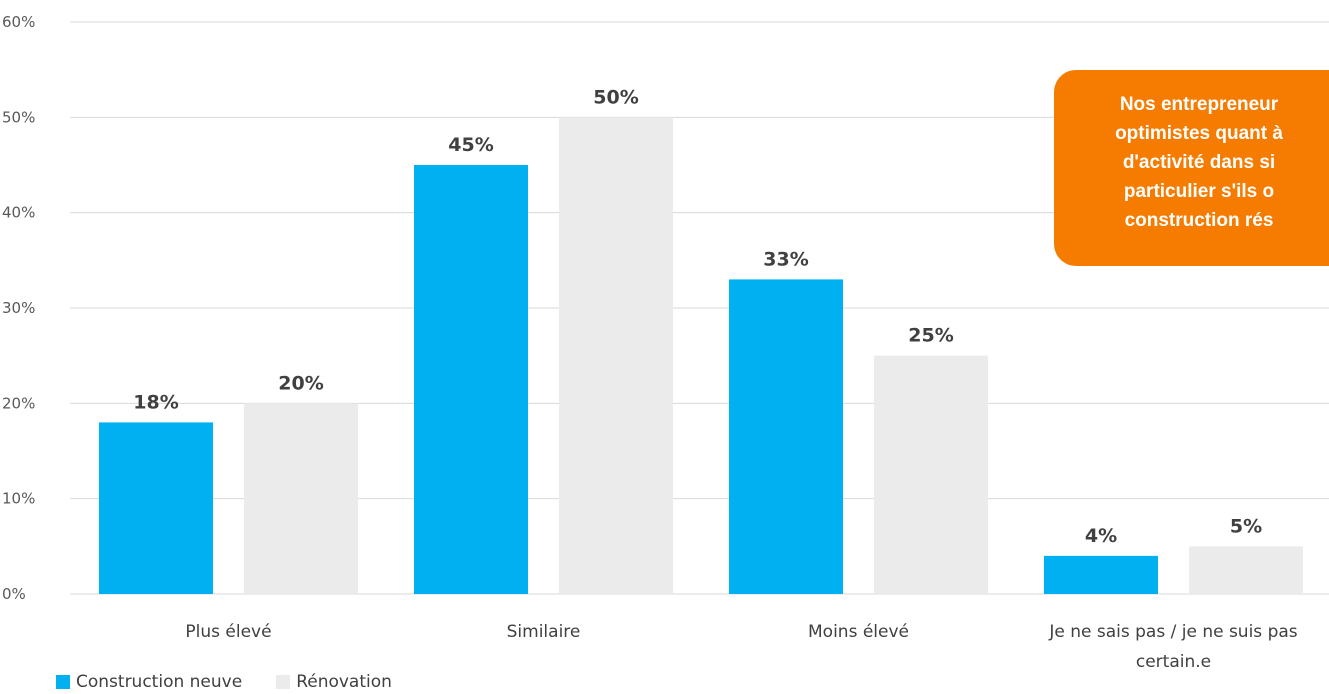 This screenshot has height=694, width=1329. I want to click on y-tick-label: 50%, so click(18, 117).